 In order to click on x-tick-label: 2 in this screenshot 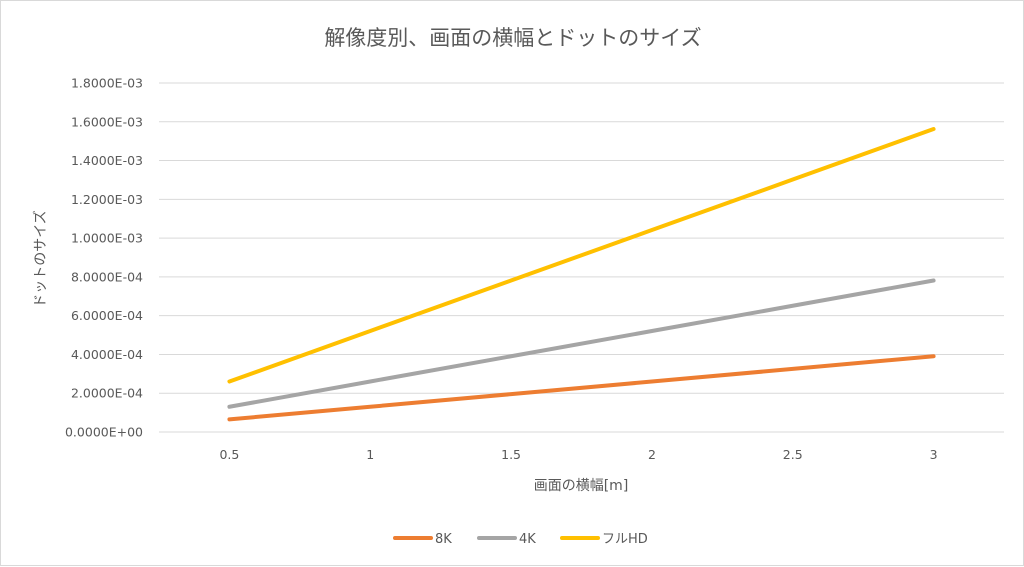, I will do `click(652, 454)`.